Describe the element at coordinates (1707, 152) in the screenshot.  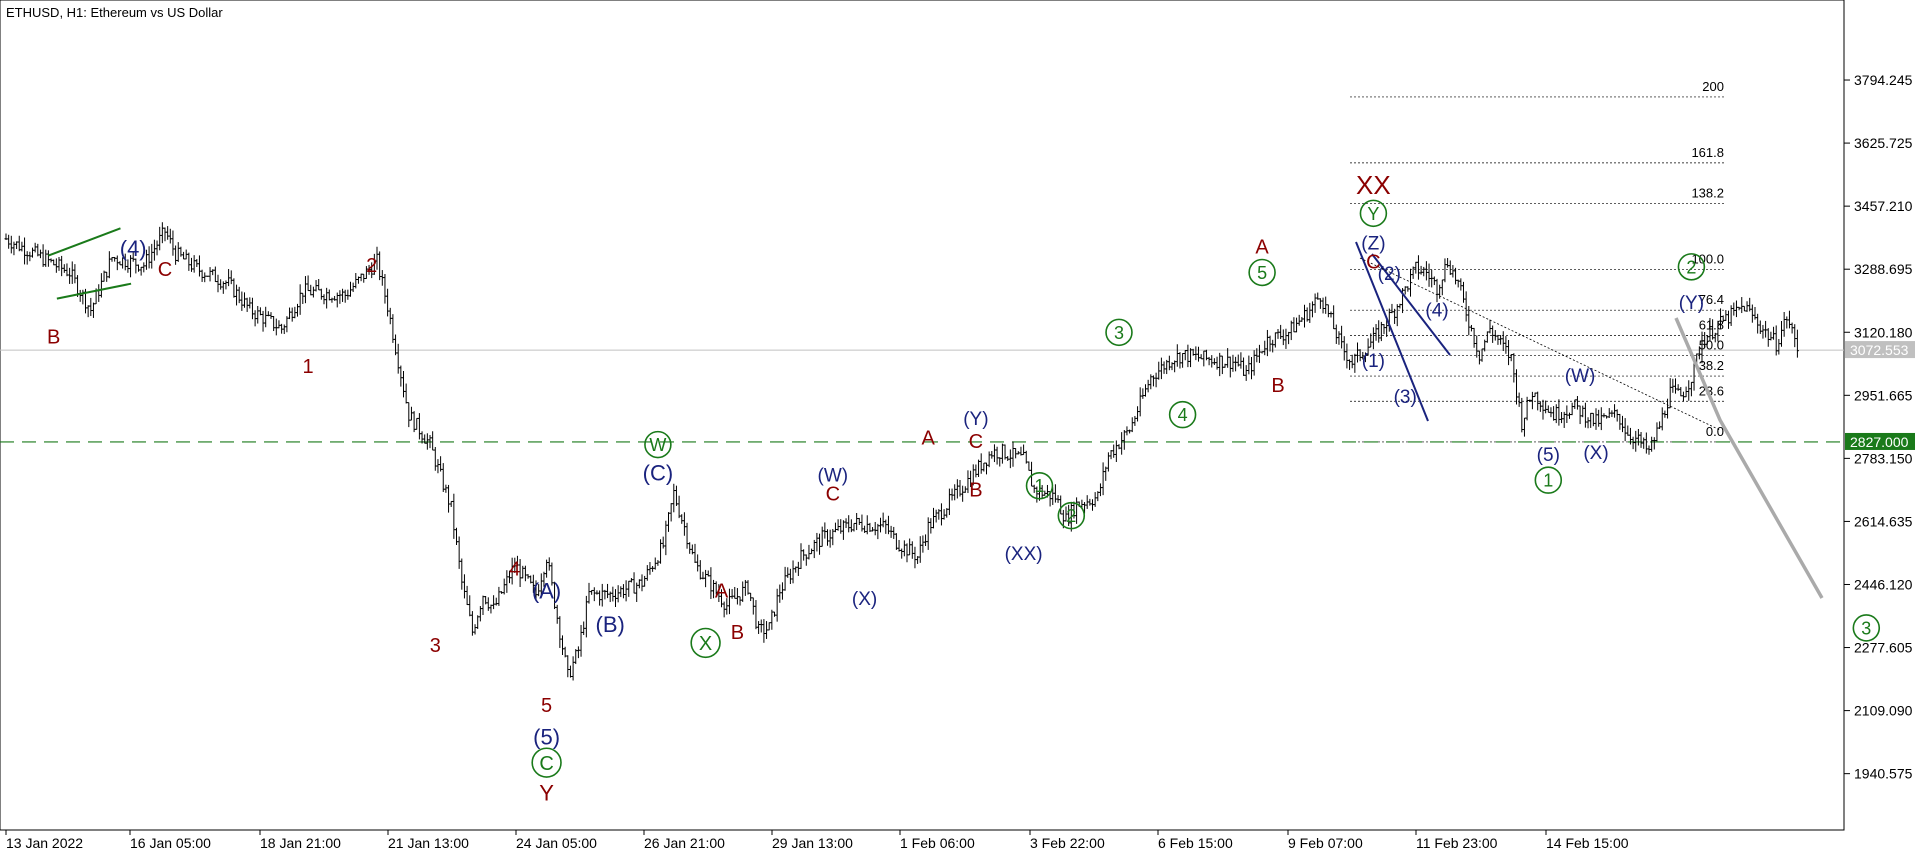
I see `fib-level-label: 161.8` at that location.